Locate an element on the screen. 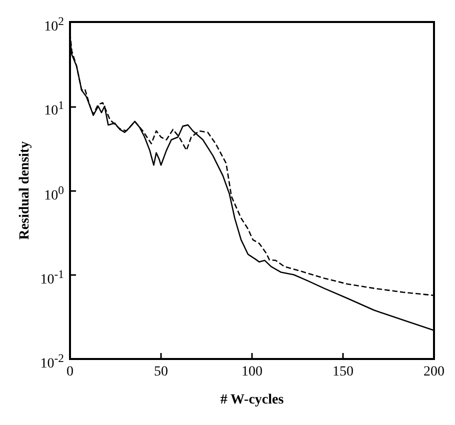 This screenshot has width=455, height=425. y-tick-label: 10$^{-2}$ is located at coordinates (52, 362).